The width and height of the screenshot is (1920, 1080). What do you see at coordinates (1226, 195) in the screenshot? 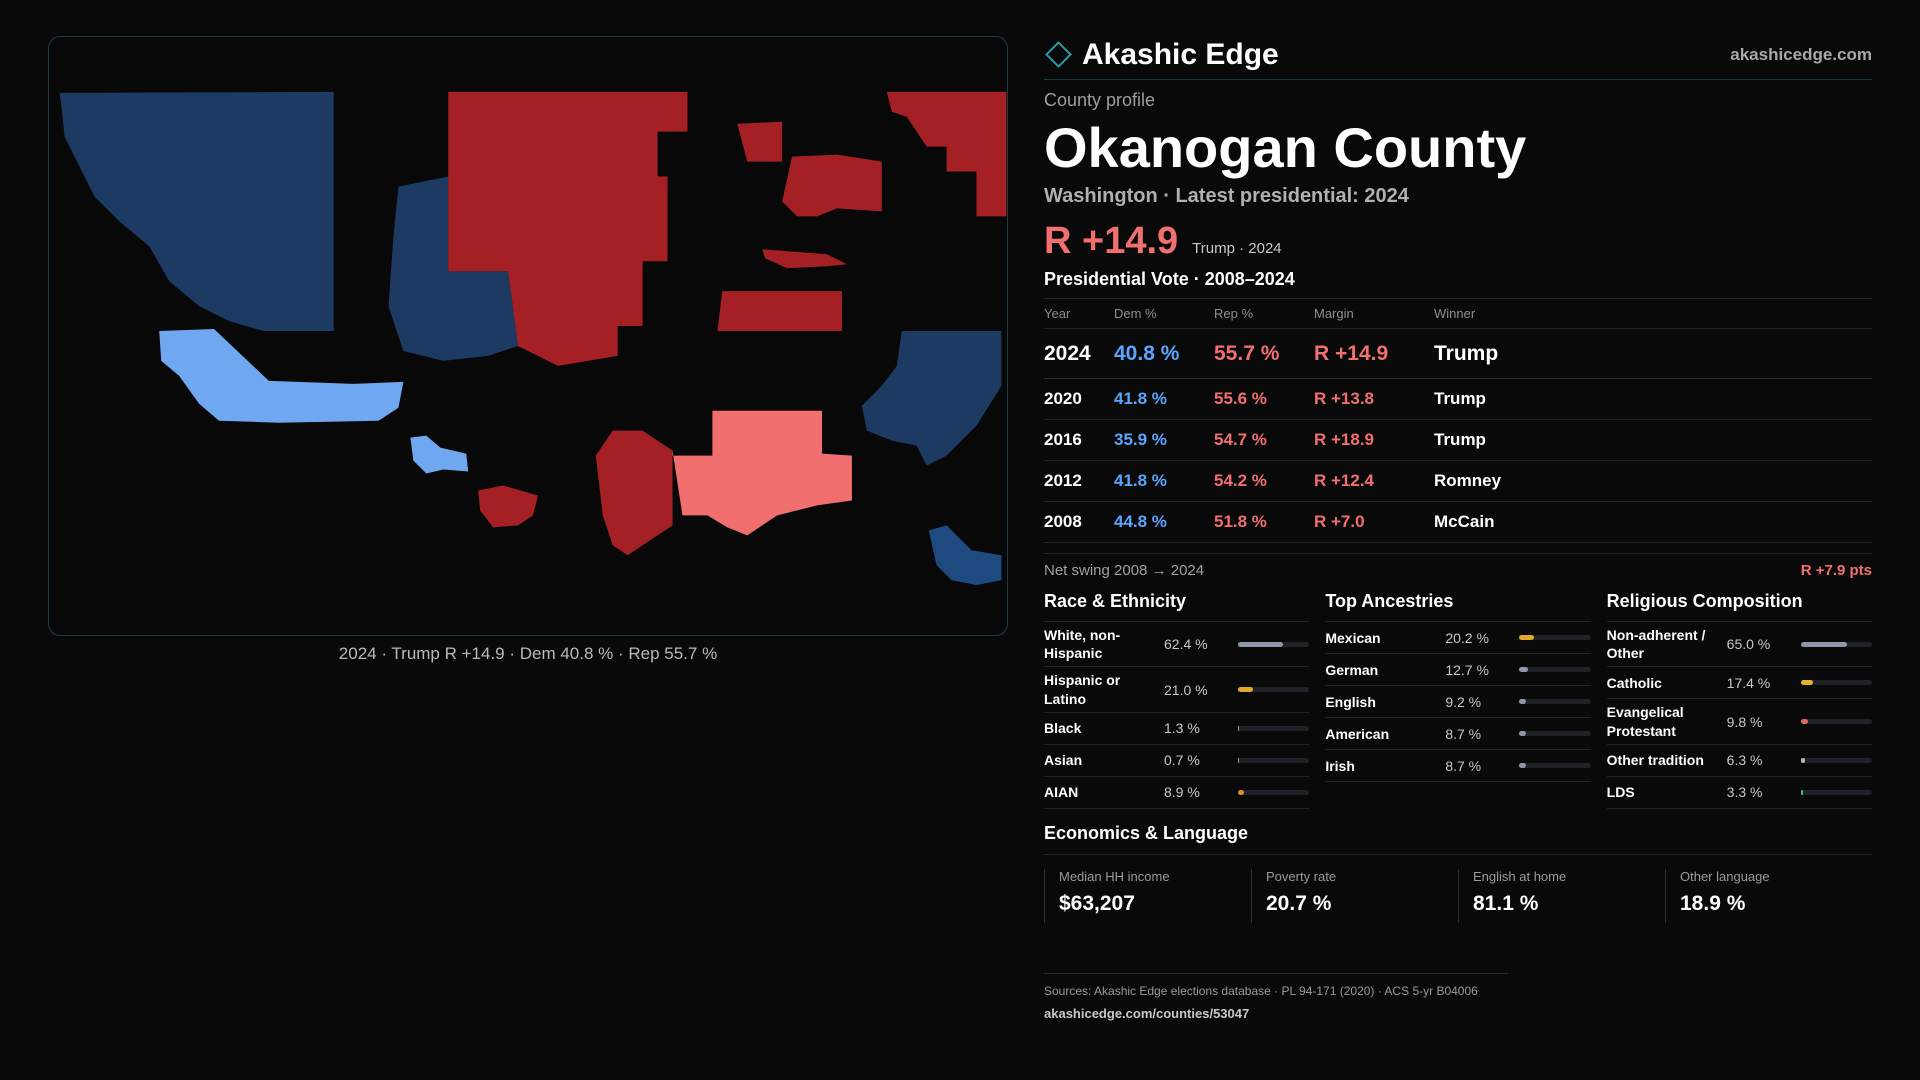
I see `profile-subtitle: Washington · Latest presidential: 2024` at bounding box center [1226, 195].